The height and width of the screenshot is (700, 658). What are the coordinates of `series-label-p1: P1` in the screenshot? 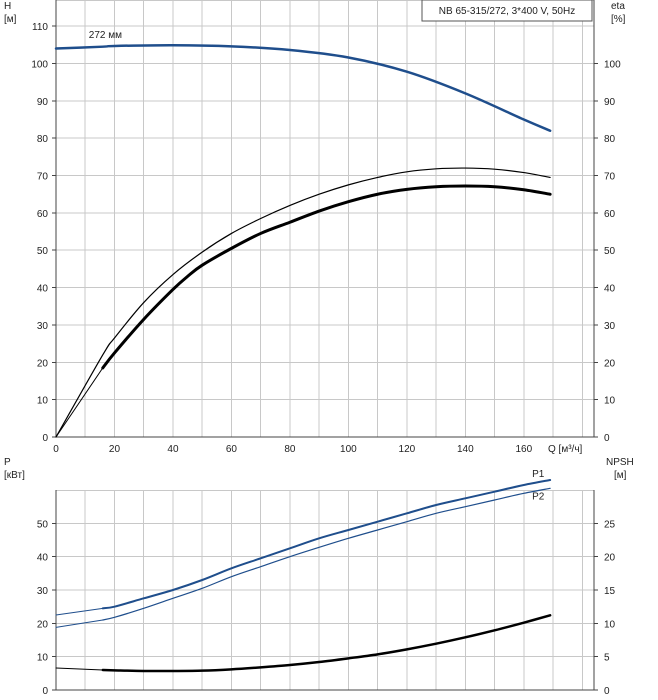 It's located at (538, 474).